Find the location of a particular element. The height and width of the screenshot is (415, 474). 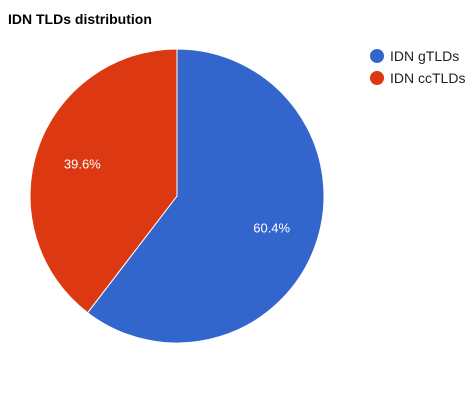

legend: IDN gTLDs IDN ccTLDs is located at coordinates (417, 67).